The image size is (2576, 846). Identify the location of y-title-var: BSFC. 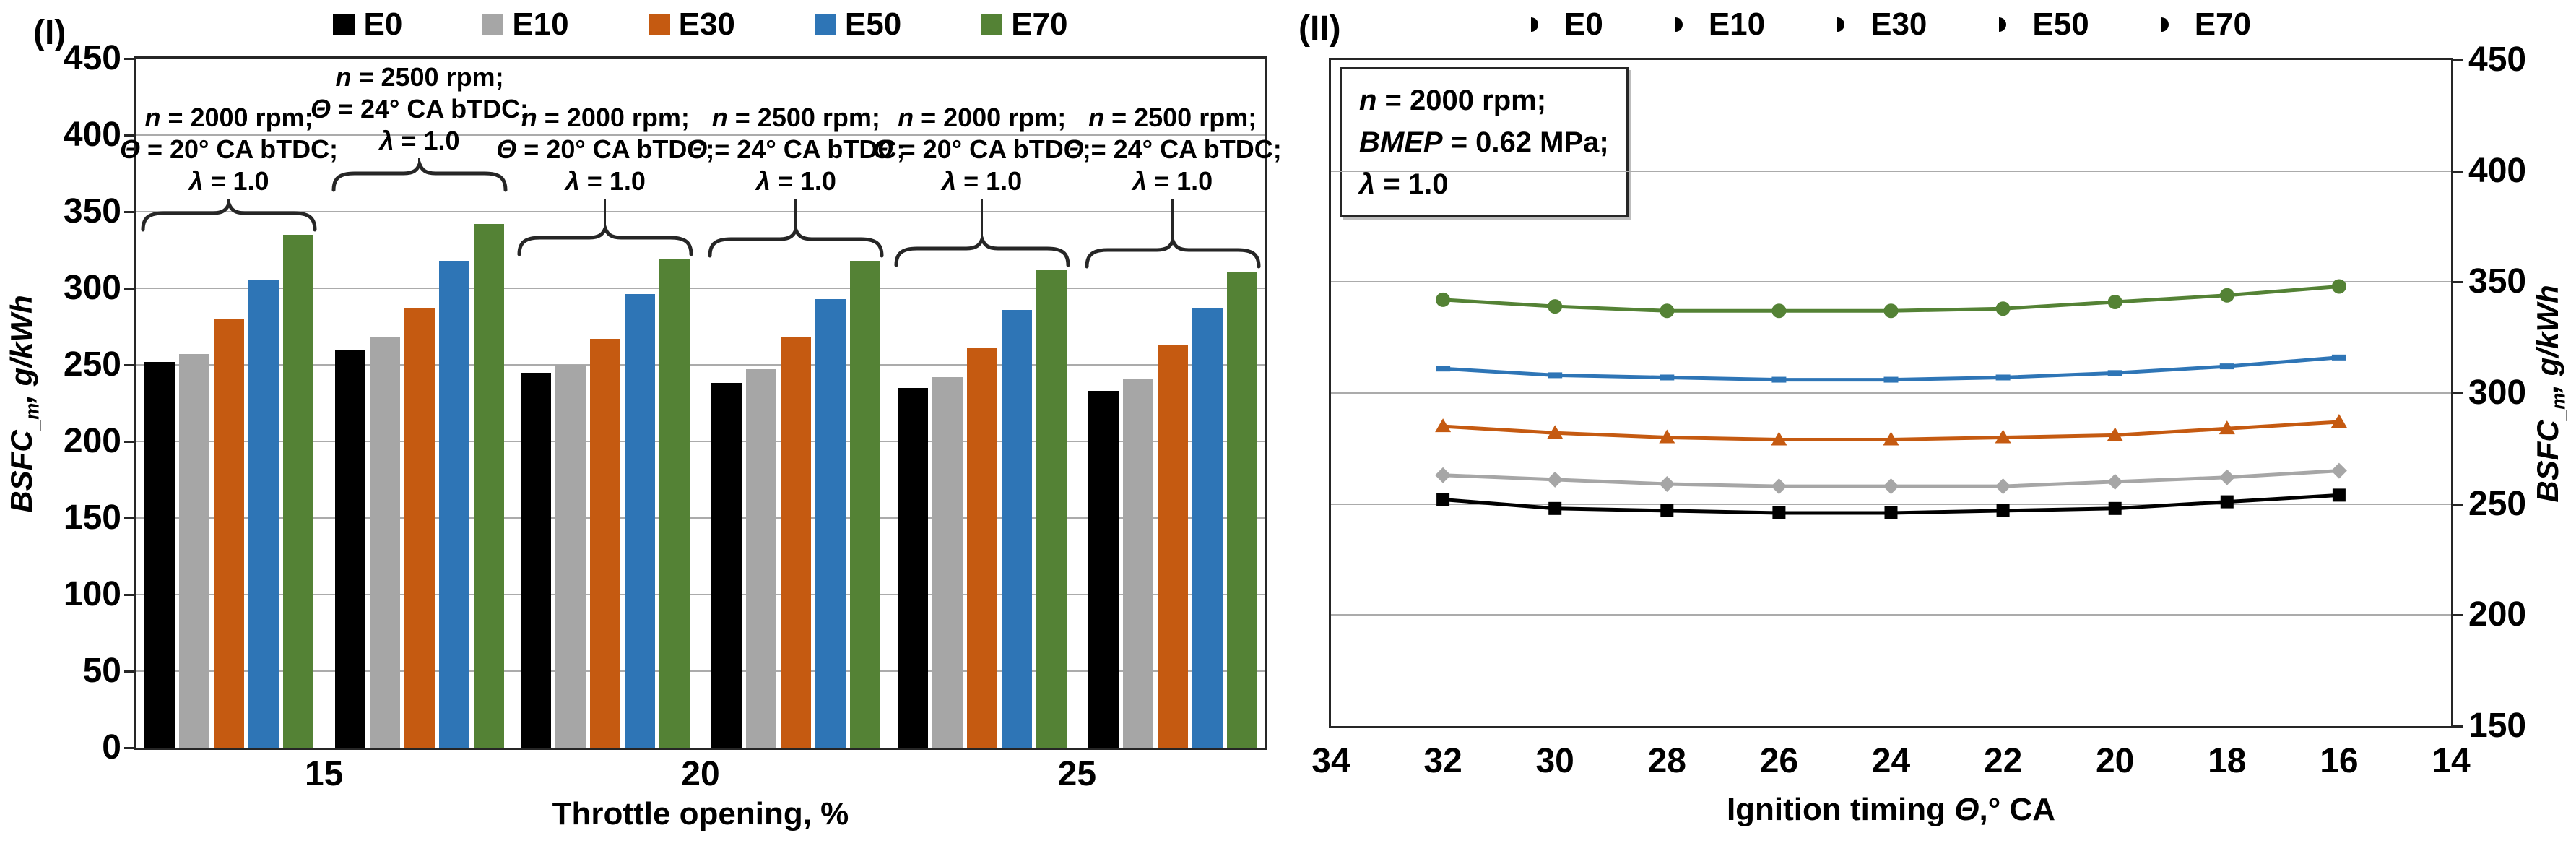
(21, 471).